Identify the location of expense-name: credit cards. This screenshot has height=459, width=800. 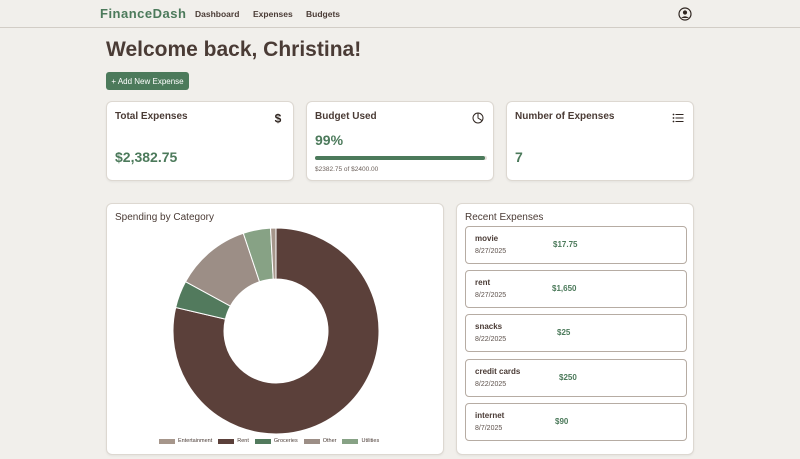
(498, 371).